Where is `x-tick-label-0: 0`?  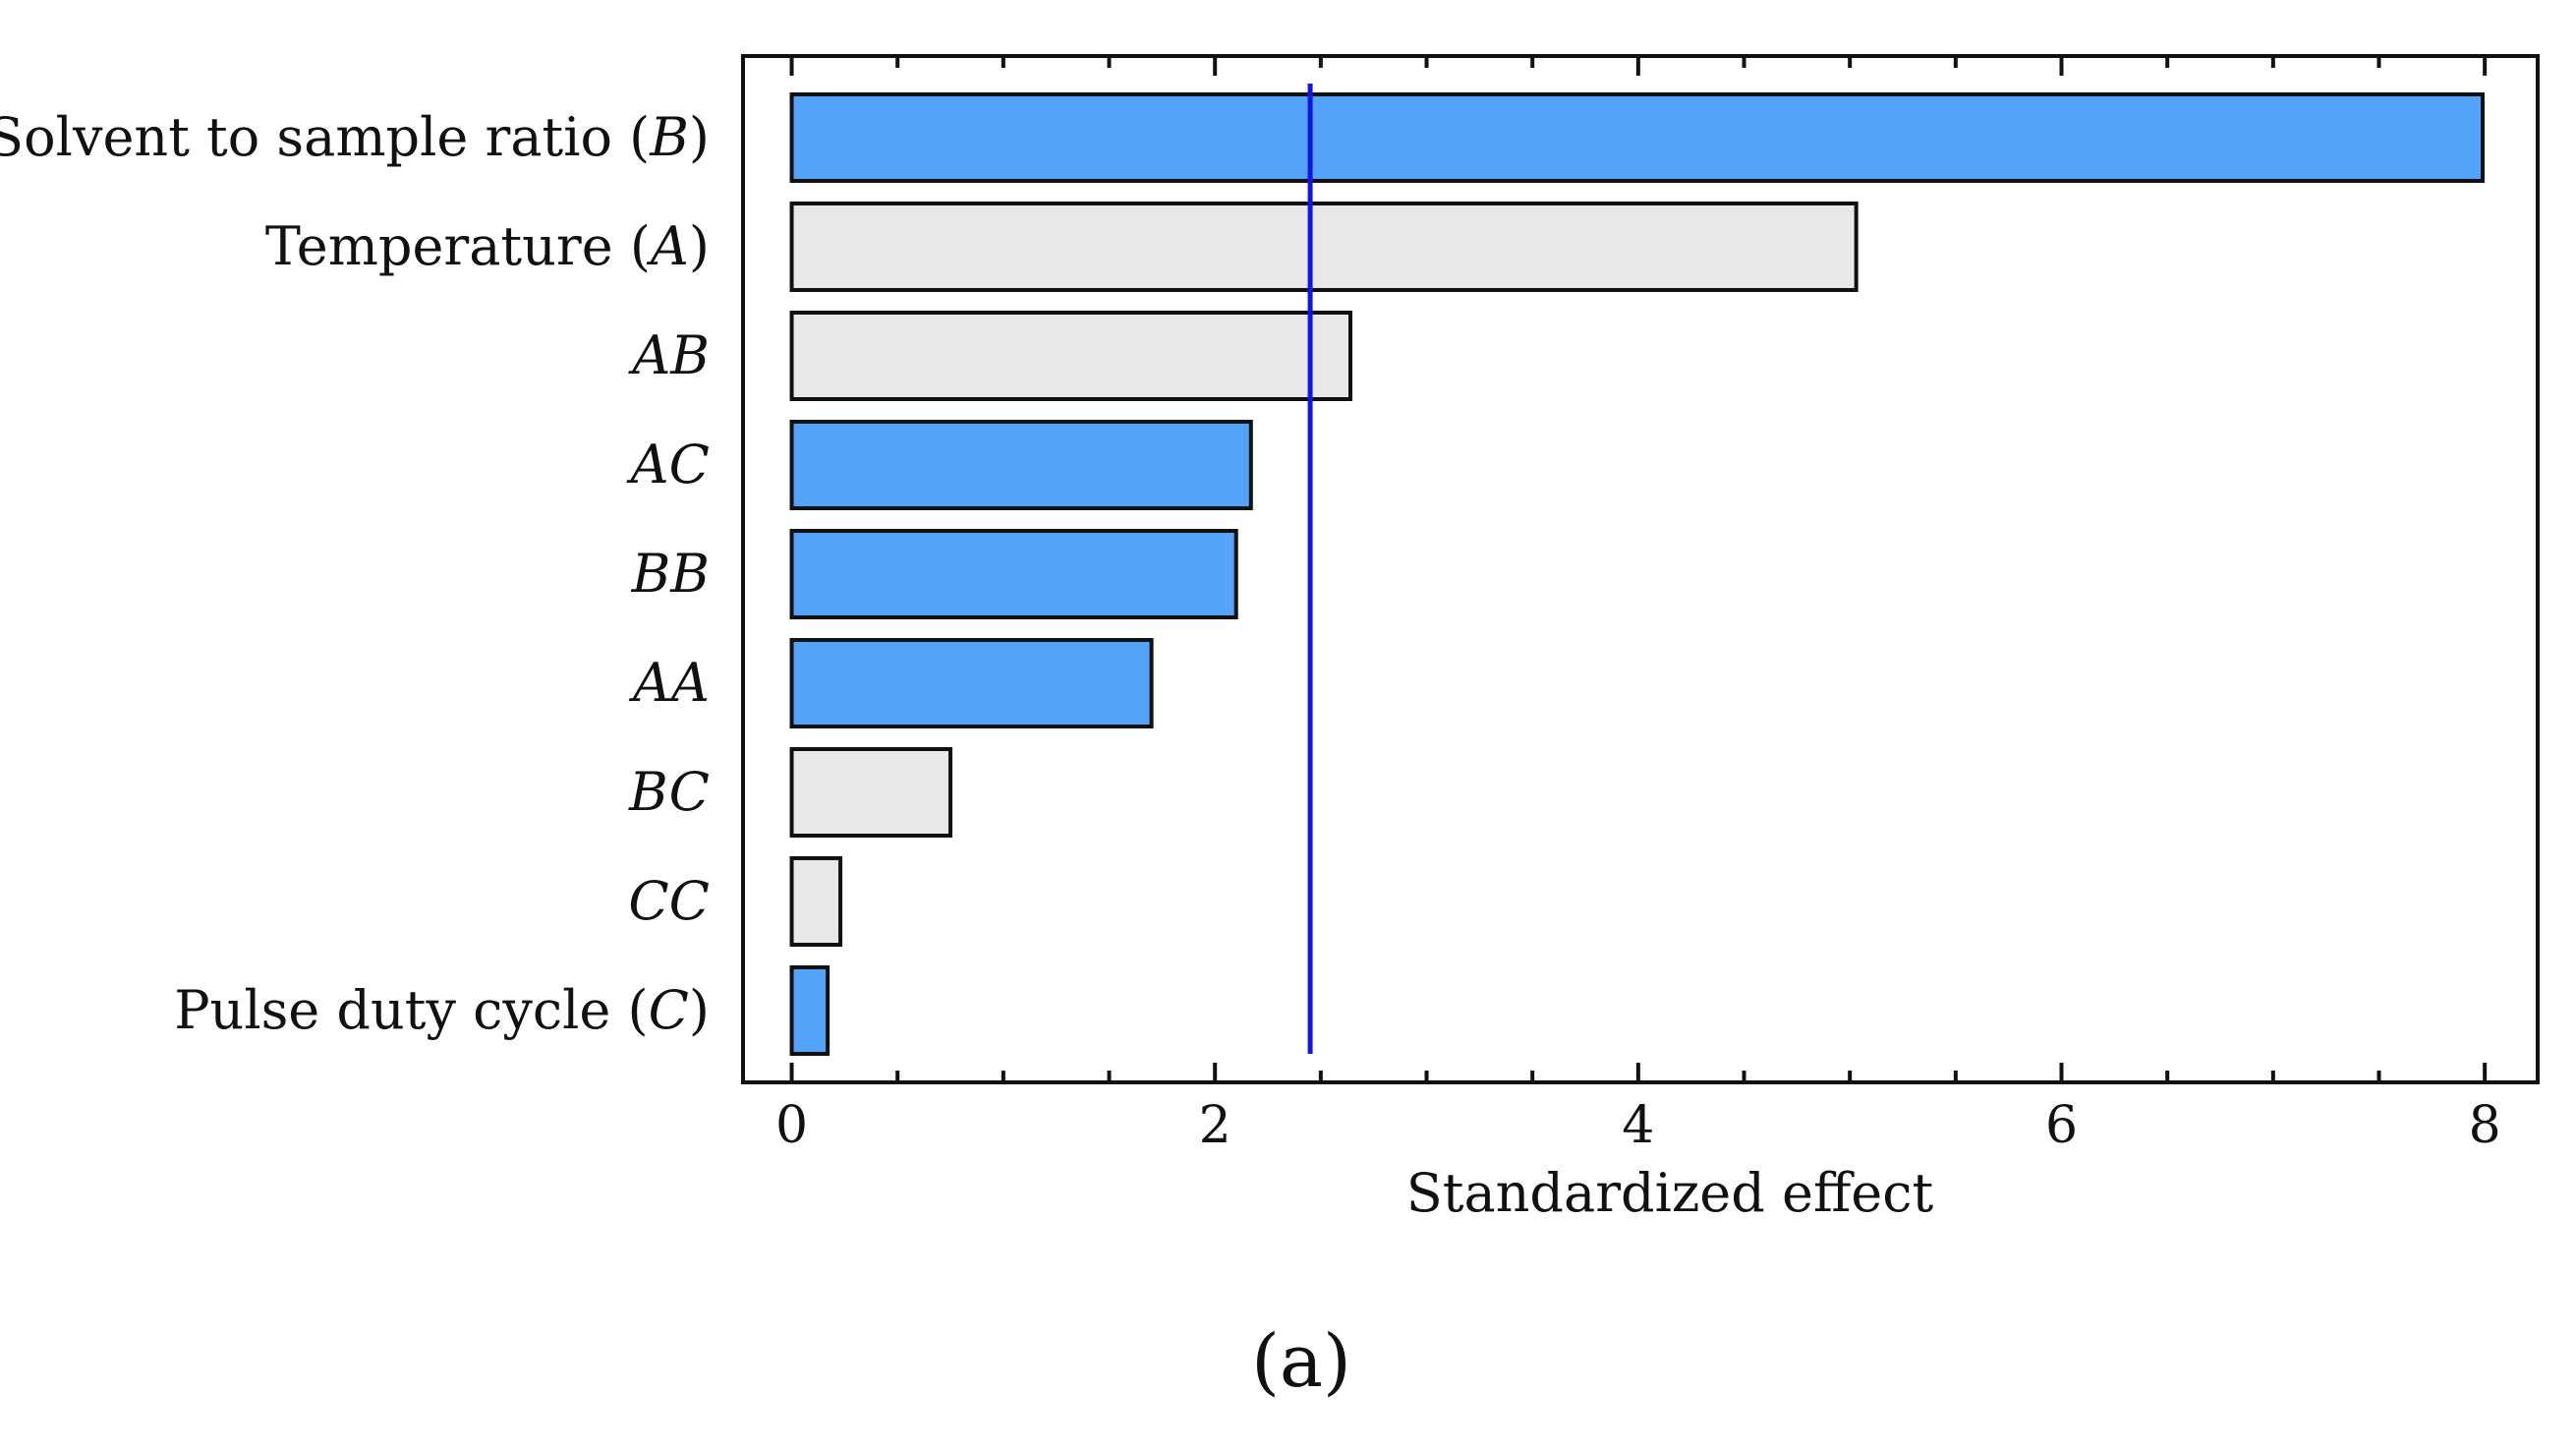 x-tick-label-0: 0 is located at coordinates (792, 1125).